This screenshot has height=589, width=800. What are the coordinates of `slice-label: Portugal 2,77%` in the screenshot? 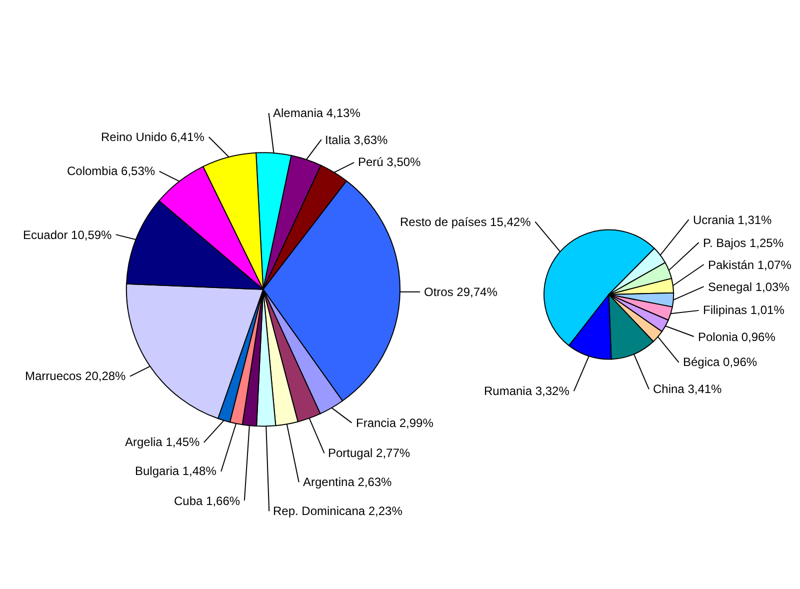 It's located at (369, 453).